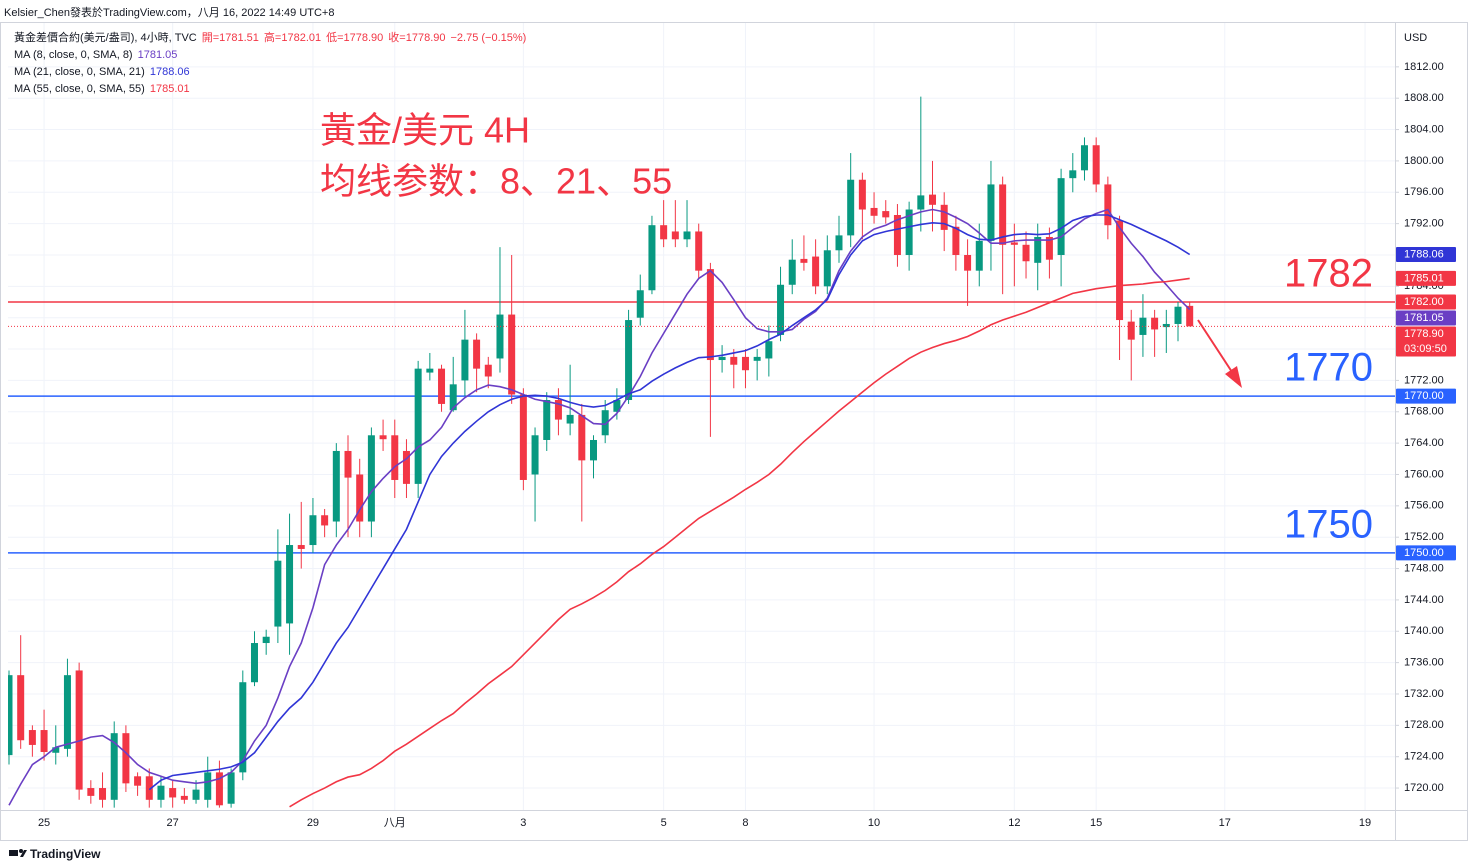 The height and width of the screenshot is (868, 1469). I want to click on ohlc-value: 收=1778.90, so click(417, 38).